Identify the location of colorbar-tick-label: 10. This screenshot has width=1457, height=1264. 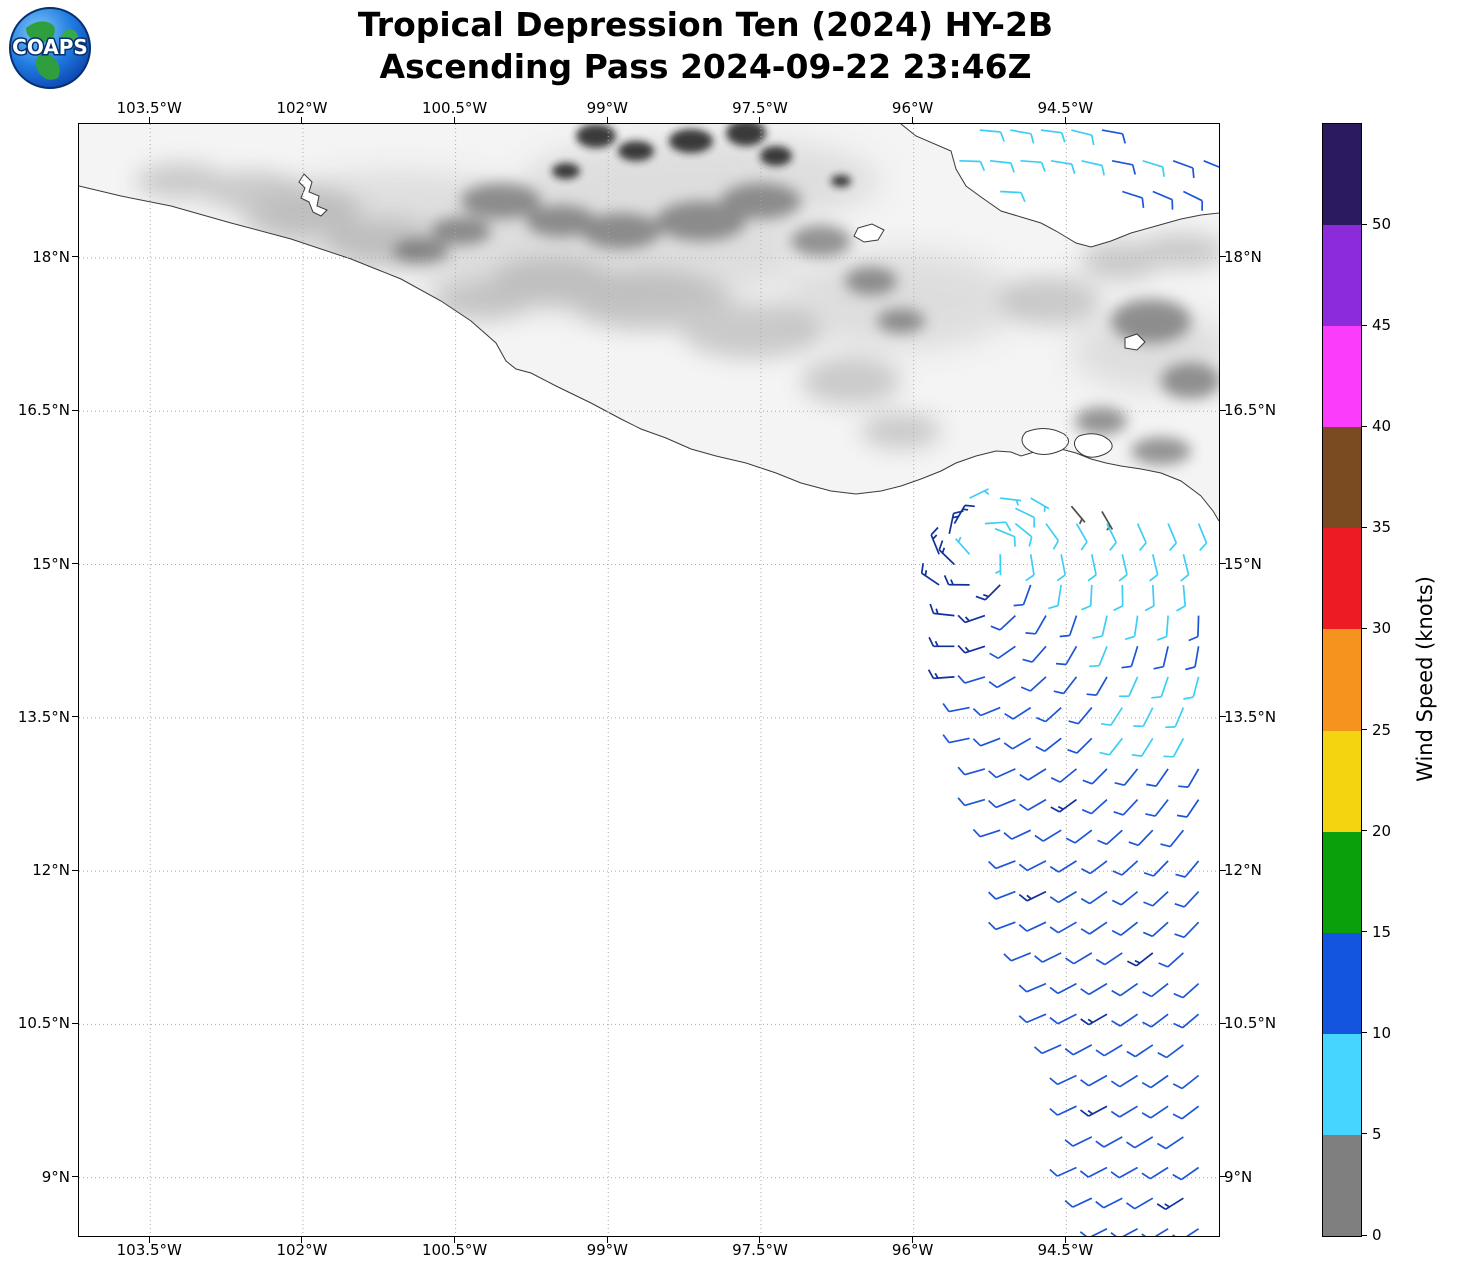
(1382, 1032).